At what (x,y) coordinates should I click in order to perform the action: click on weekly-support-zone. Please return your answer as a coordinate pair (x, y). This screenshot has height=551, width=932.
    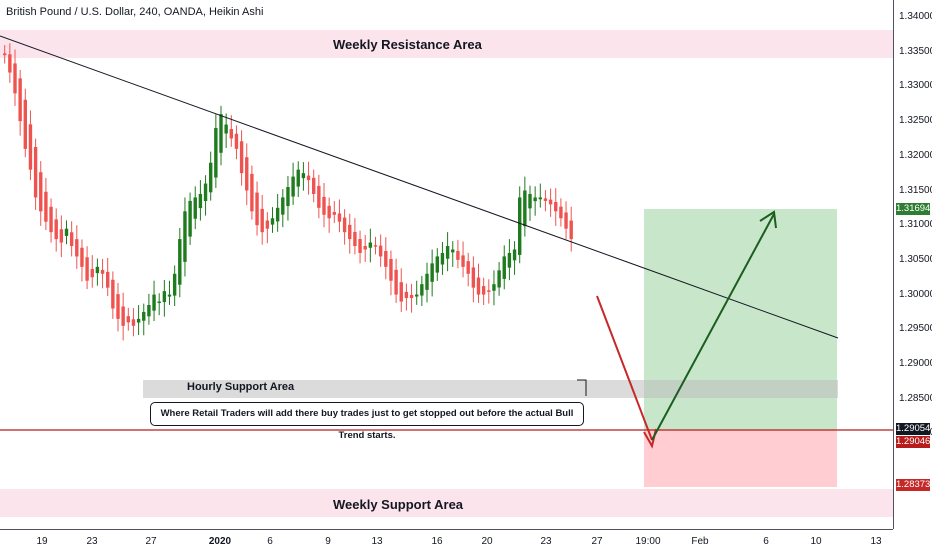
    Looking at the image, I should click on (446, 503).